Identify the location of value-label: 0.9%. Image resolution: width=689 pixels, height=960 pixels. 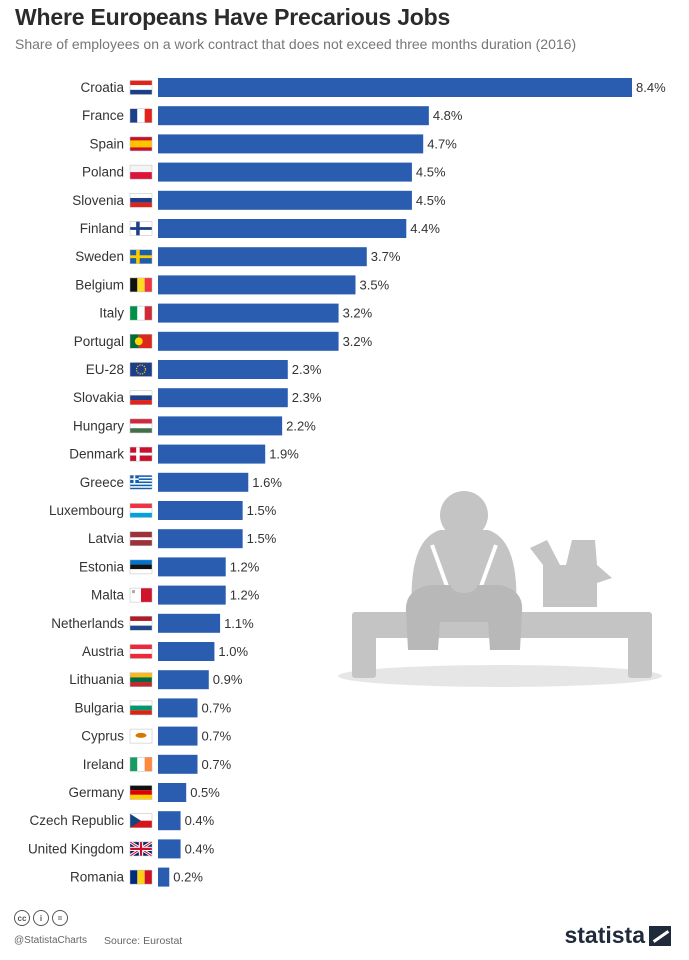
(228, 679).